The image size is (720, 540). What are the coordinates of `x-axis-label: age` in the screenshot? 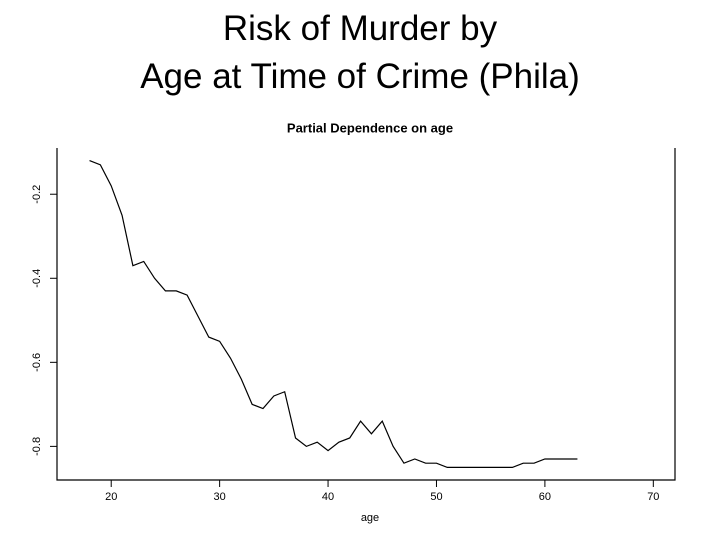 It's located at (370, 518).